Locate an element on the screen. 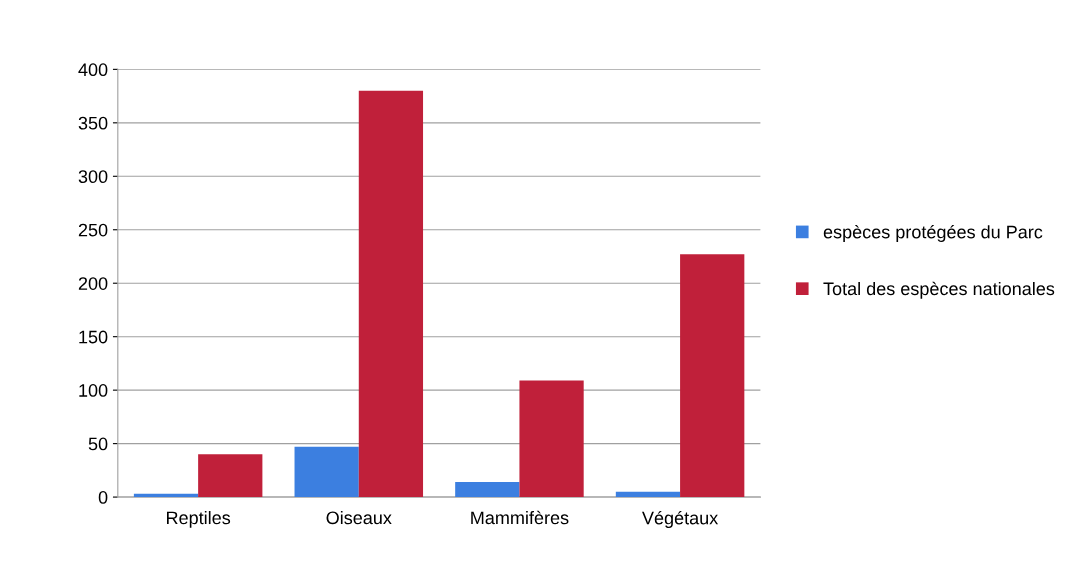  y-tick-label: 150 is located at coordinates (93, 337).